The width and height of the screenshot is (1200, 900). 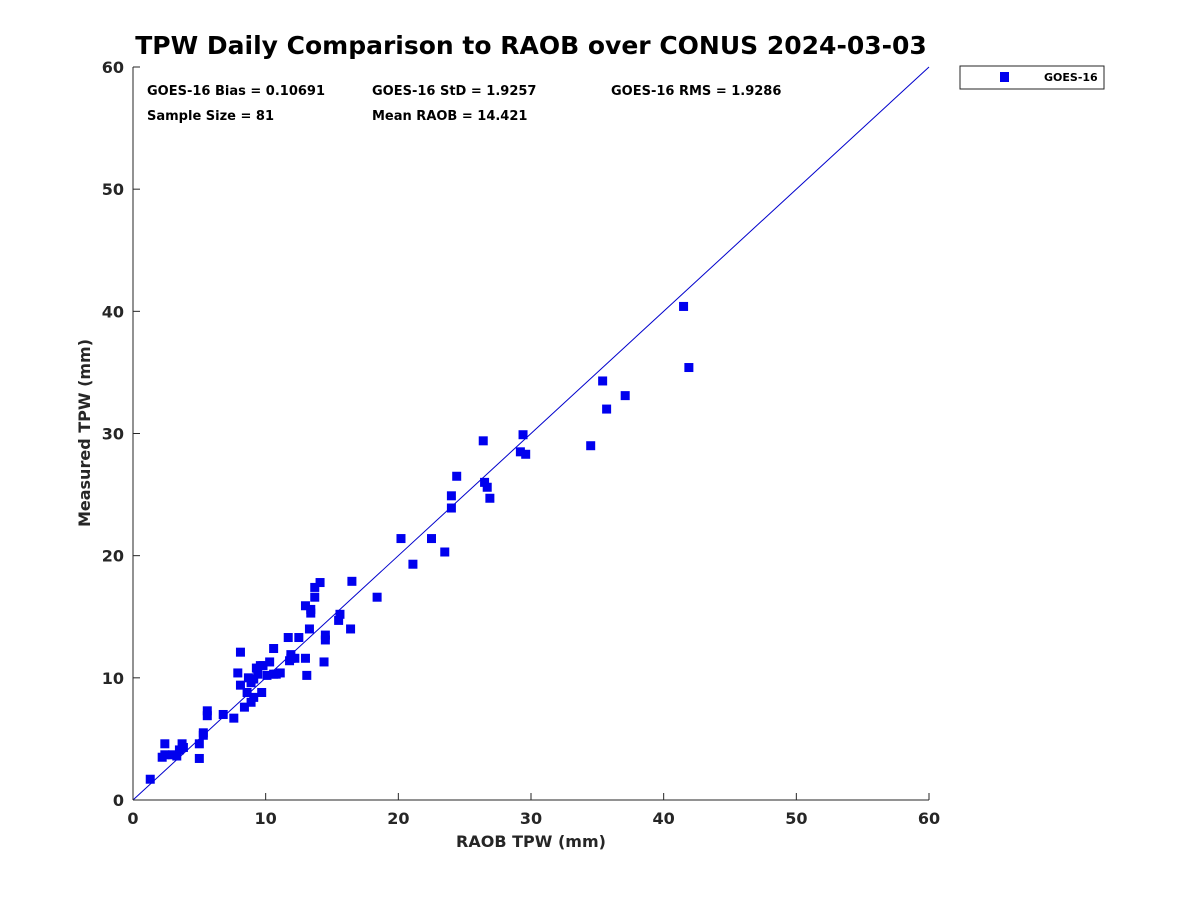 I want to click on x-tick-label: 60, so click(x=929, y=818).